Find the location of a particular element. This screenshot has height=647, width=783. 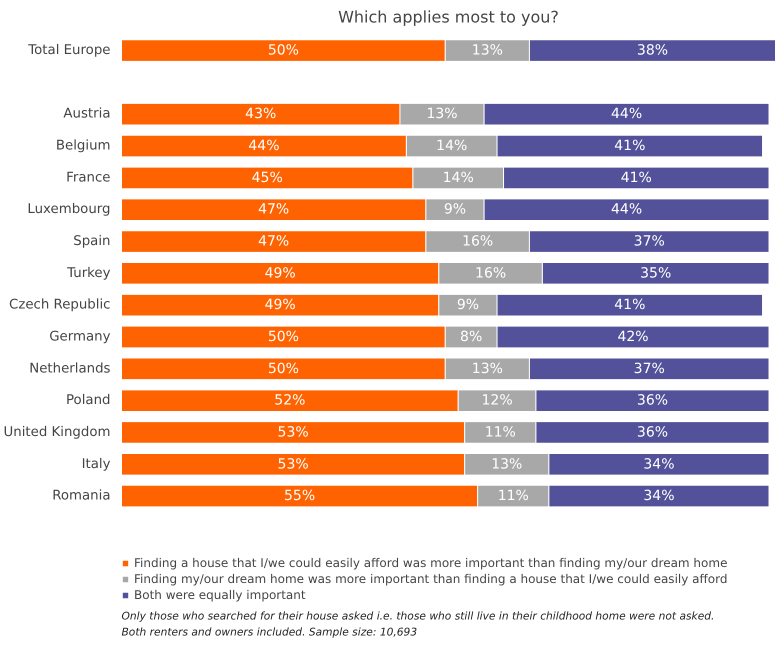

y-tick-label: Austria is located at coordinates (87, 114).